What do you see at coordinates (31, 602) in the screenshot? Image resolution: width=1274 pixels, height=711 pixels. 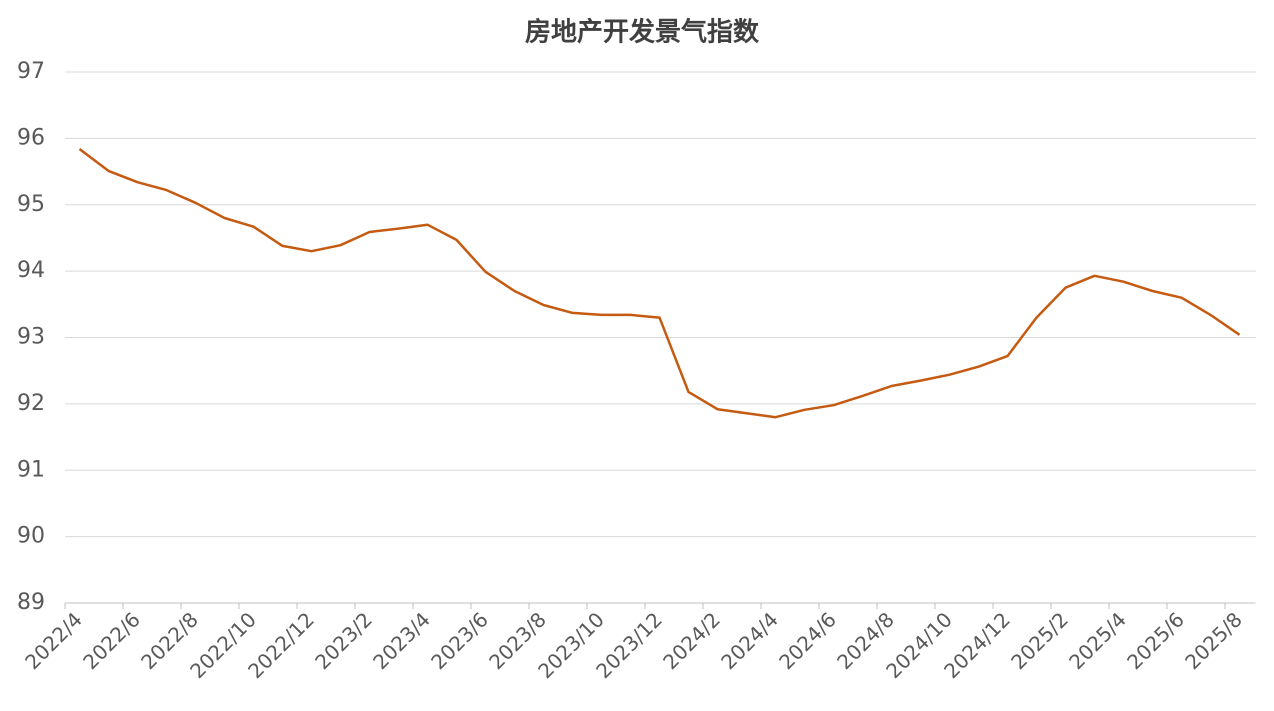 I see `y-tick-label: 89` at bounding box center [31, 602].